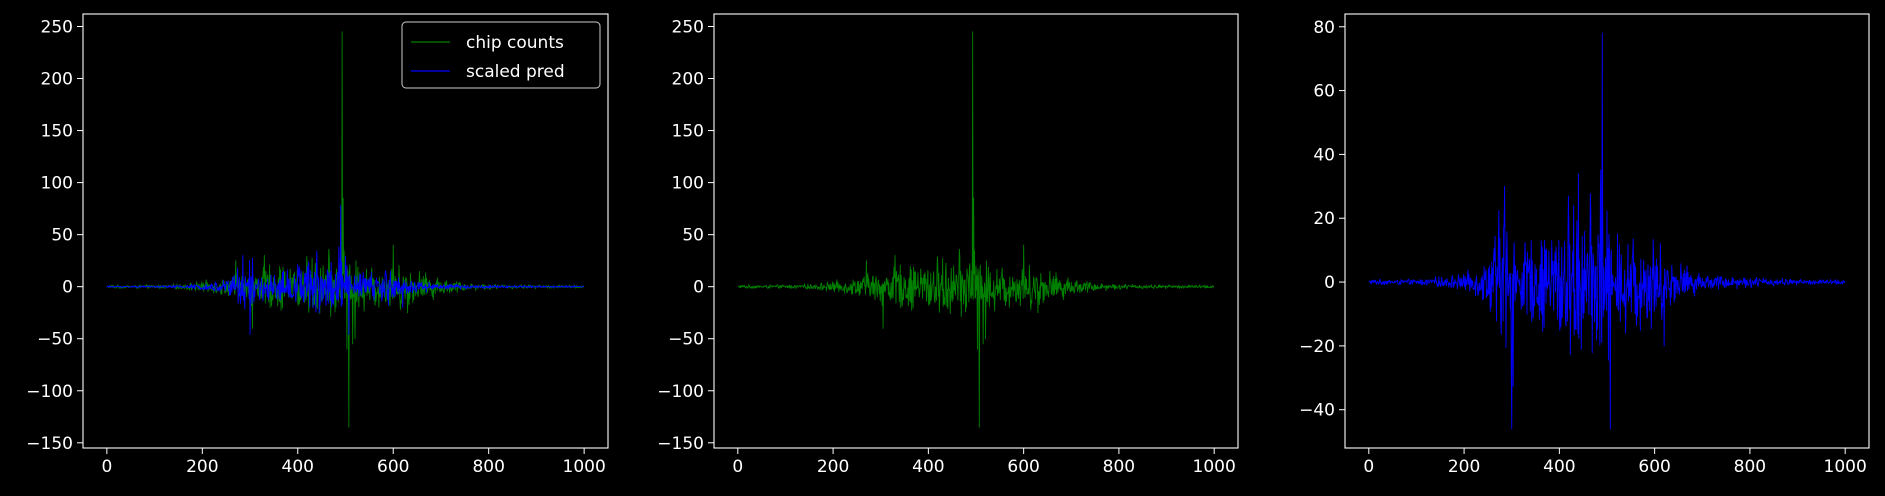 The width and height of the screenshot is (1885, 496). I want to click on series-line-scaled-pred, so click(345, 270).